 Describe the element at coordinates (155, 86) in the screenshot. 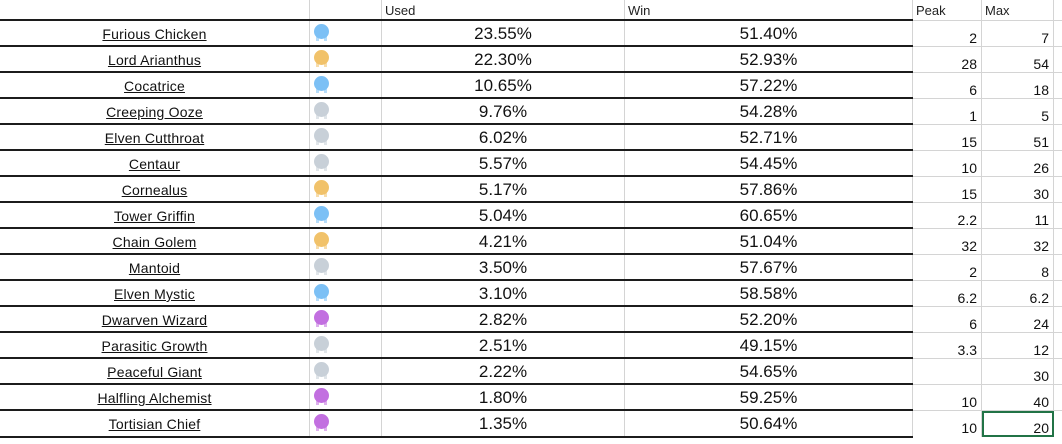

I see `monster-name-cell: Cocatrice` at that location.